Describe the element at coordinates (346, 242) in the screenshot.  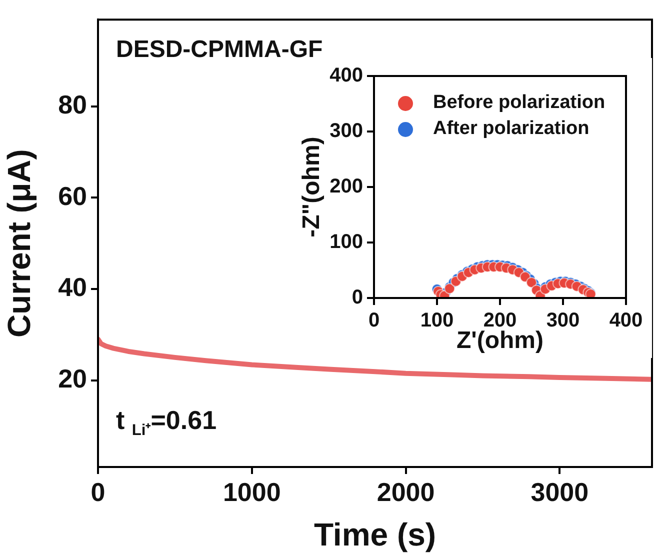
I see `y-tick-label: 100` at that location.